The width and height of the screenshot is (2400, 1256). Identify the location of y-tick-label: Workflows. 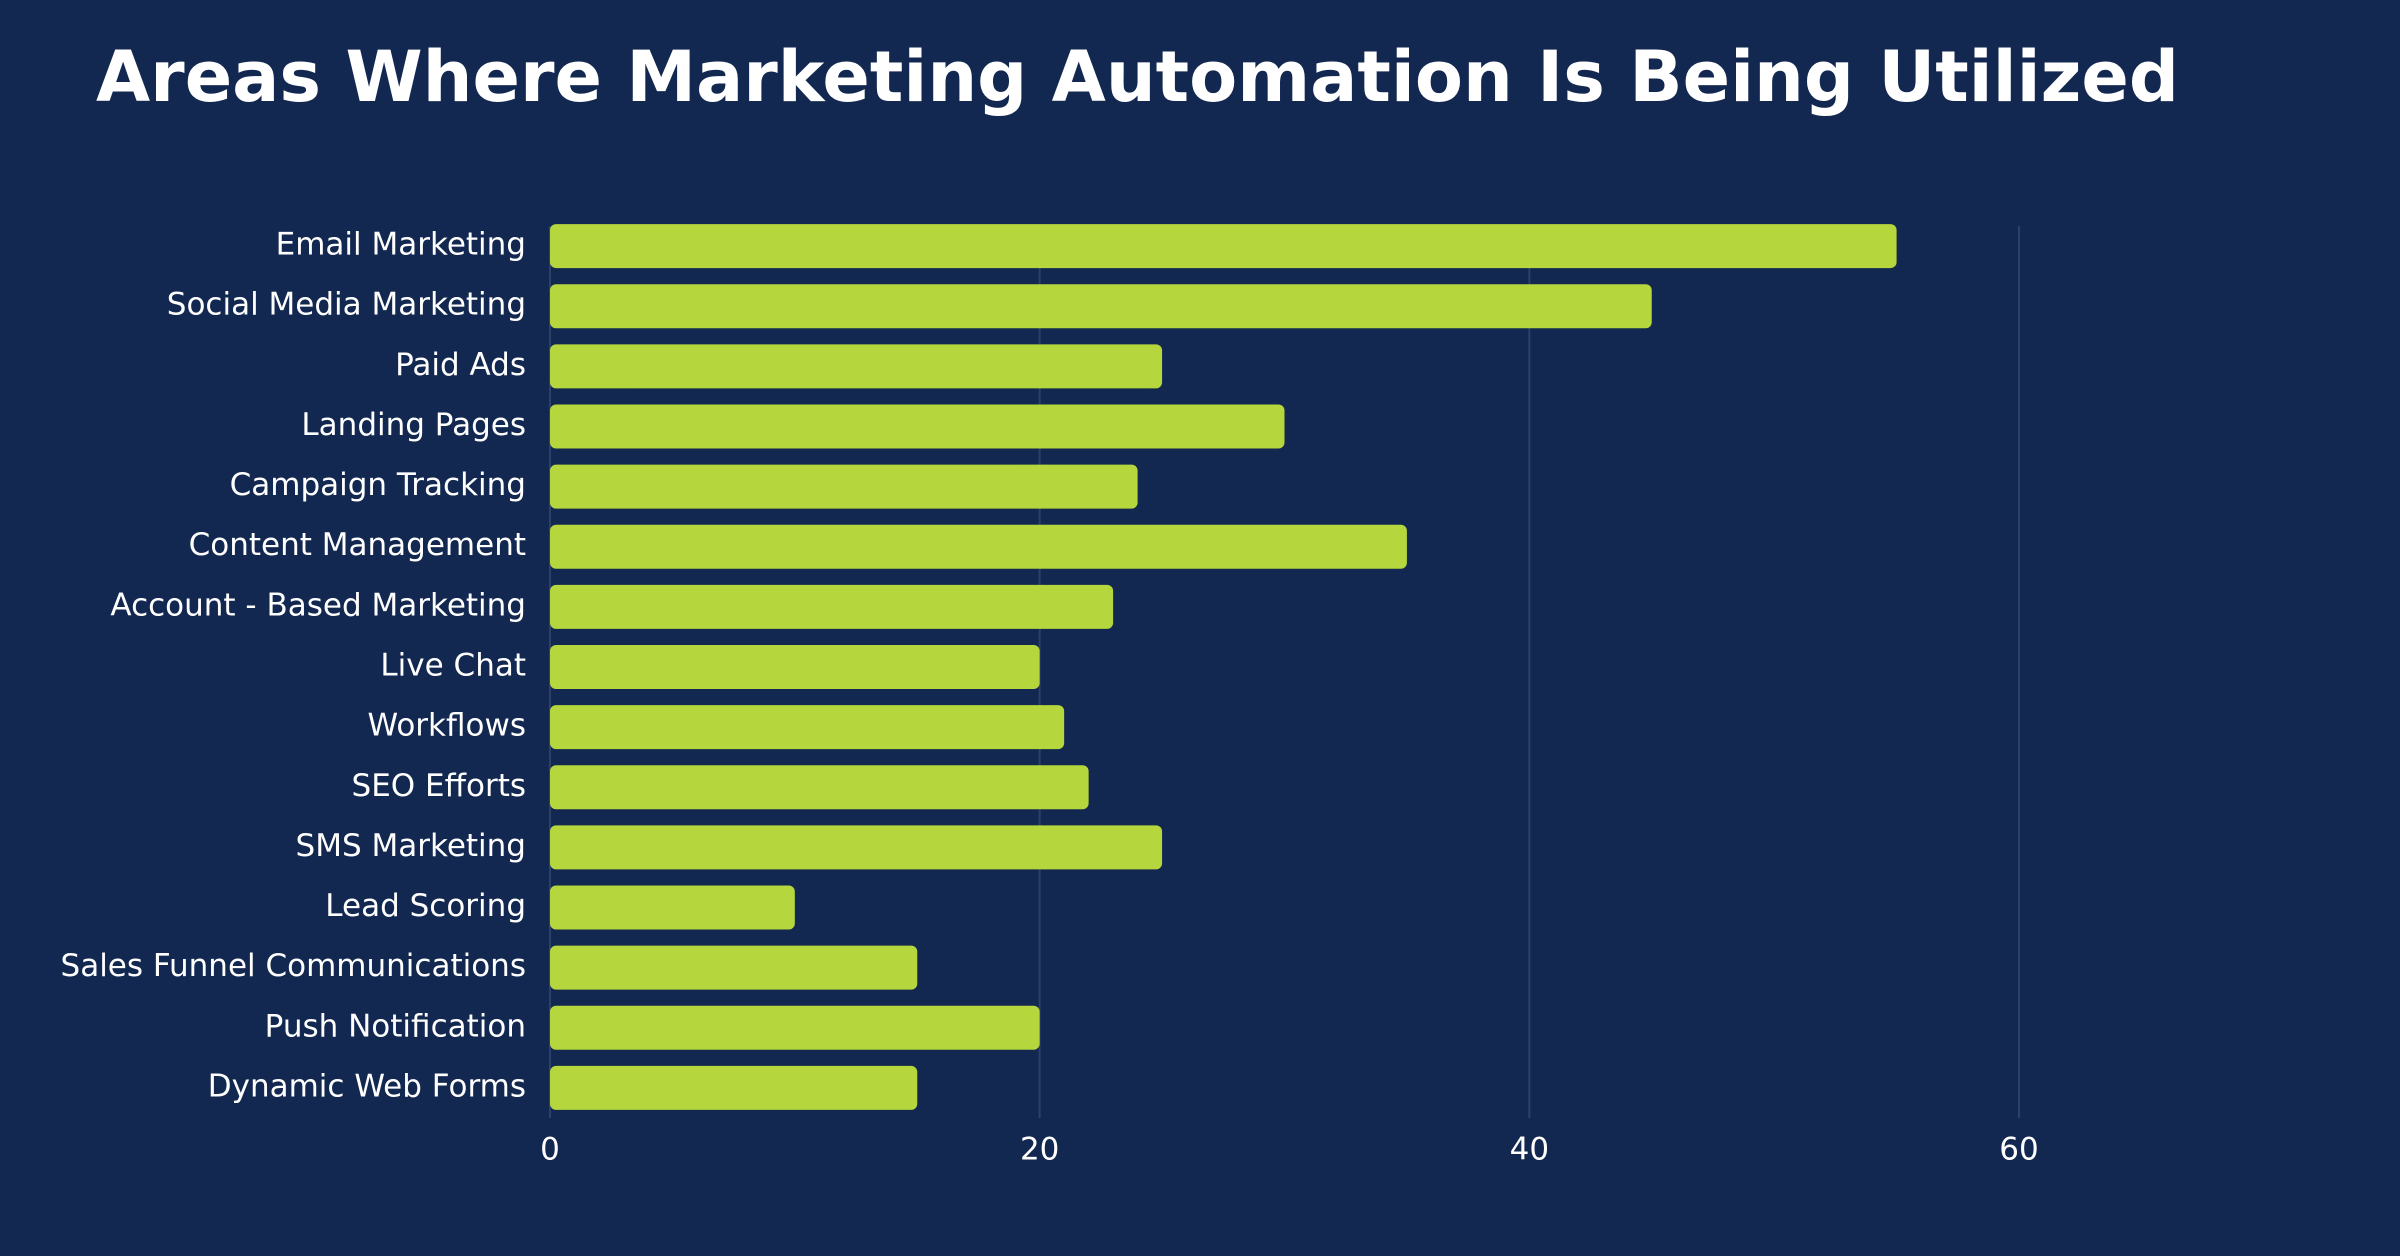
(447, 726).